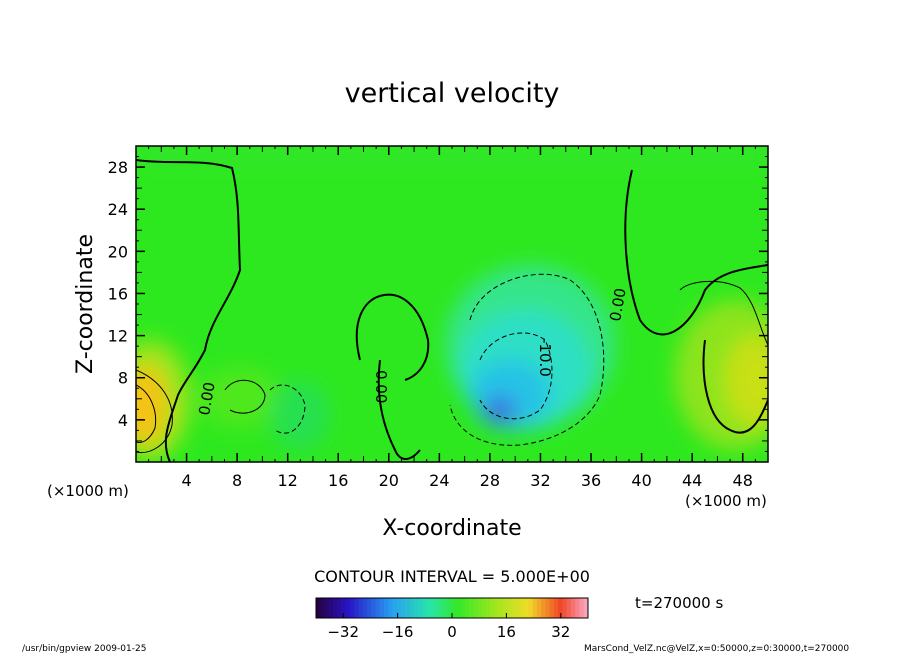 The width and height of the screenshot is (904, 654). I want to click on colorbar-tick-label: −32, so click(343, 632).